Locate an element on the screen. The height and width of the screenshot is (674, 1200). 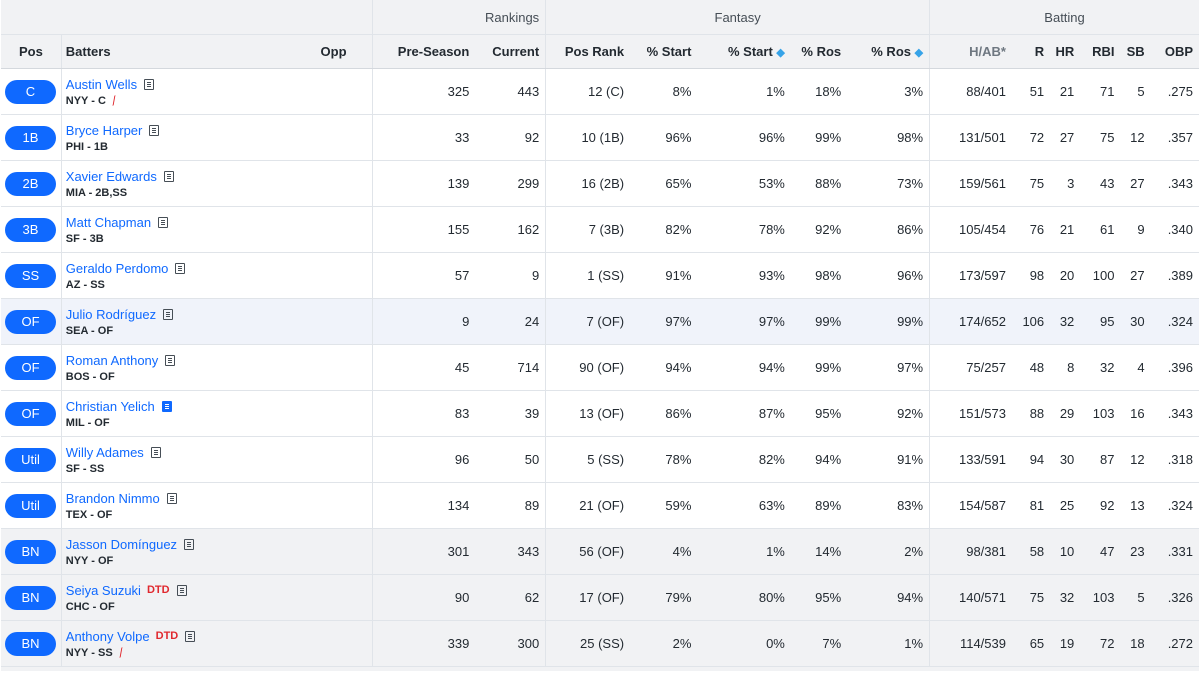
position-button: 2B is located at coordinates (30, 183).